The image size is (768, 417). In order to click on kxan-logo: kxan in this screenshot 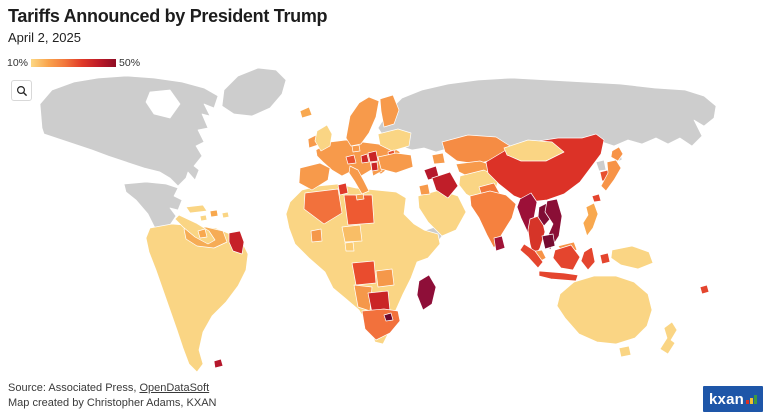, I will do `click(733, 399)`.